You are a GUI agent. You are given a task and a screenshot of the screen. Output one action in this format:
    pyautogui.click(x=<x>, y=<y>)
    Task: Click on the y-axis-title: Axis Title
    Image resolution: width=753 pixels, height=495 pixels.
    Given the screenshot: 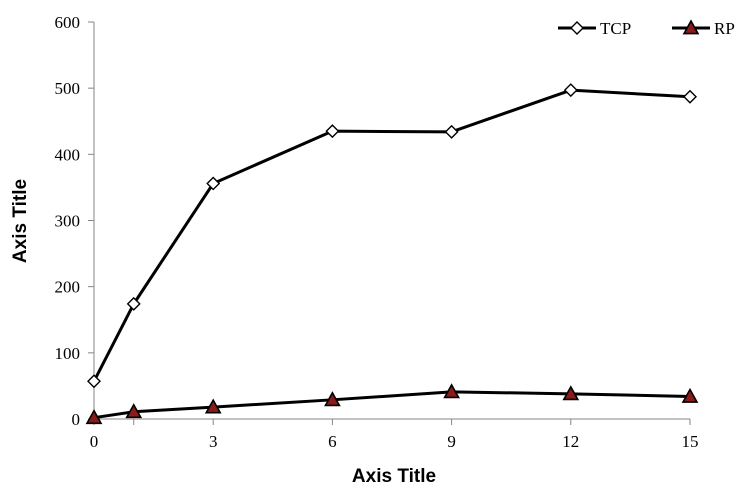 What is the action you would take?
    pyautogui.click(x=20, y=221)
    